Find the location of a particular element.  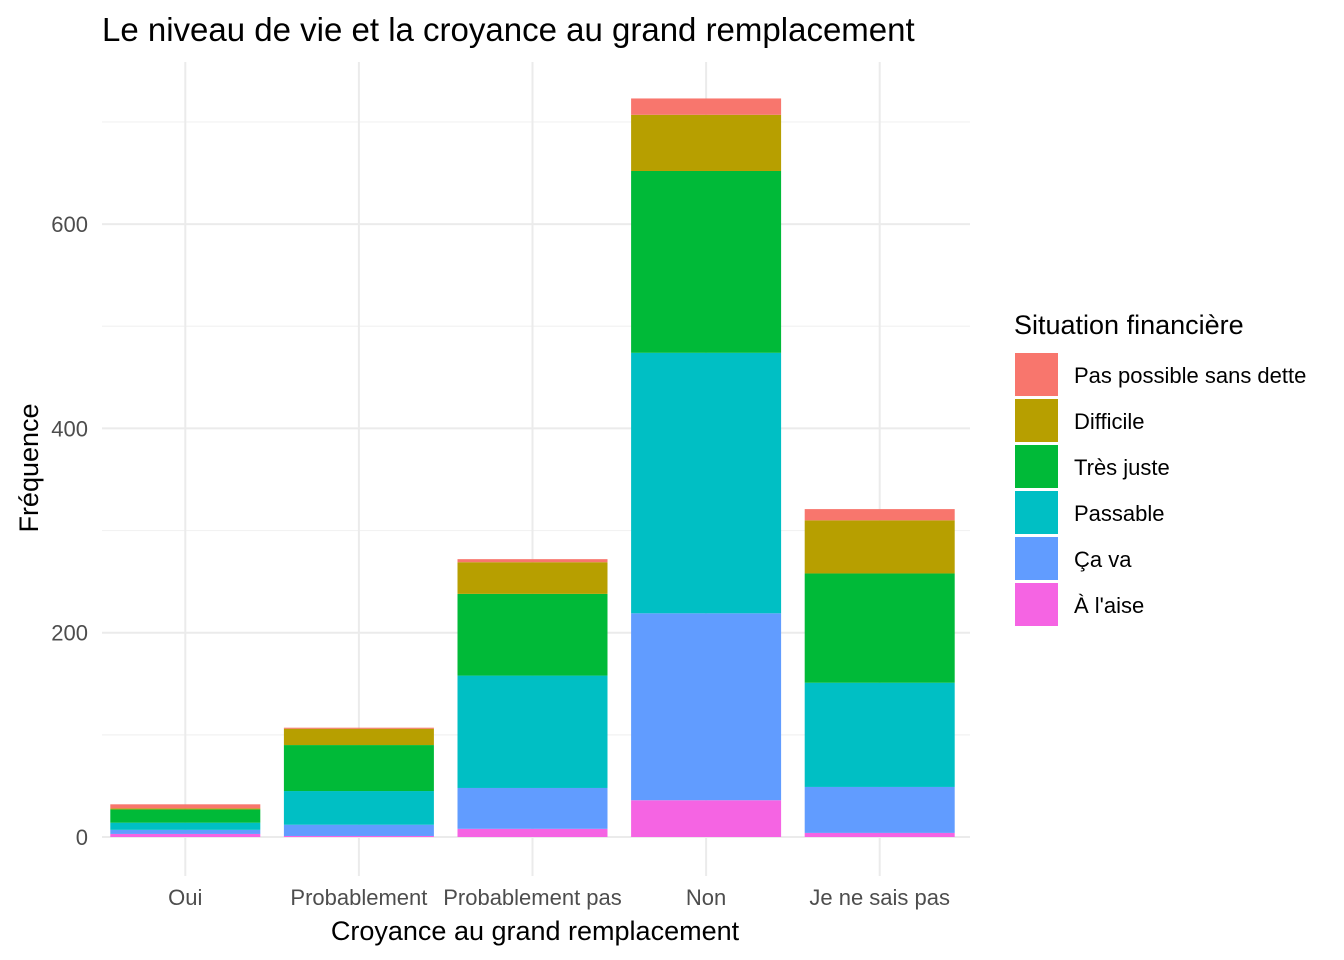

legend-label: À l'aise is located at coordinates (1109, 605).